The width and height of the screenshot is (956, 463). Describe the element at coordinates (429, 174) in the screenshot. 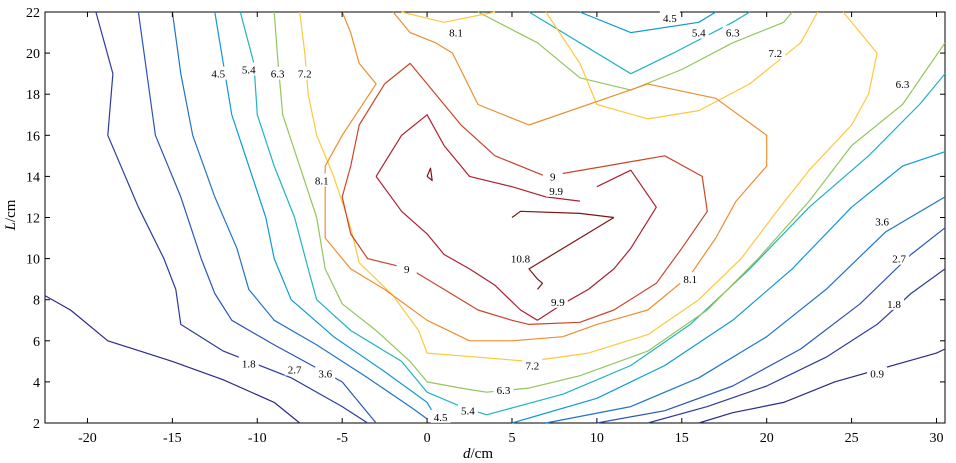

I see `contour-line-10.8-0` at that location.